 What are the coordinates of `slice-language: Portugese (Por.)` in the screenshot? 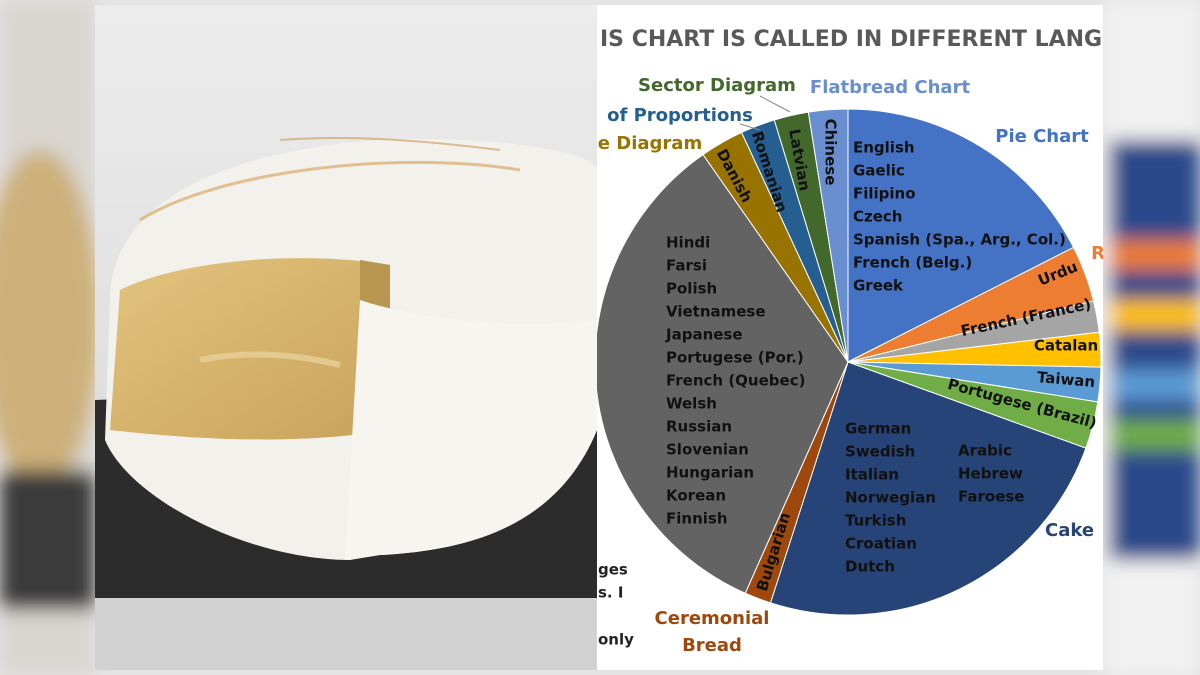 It's located at (735, 358).